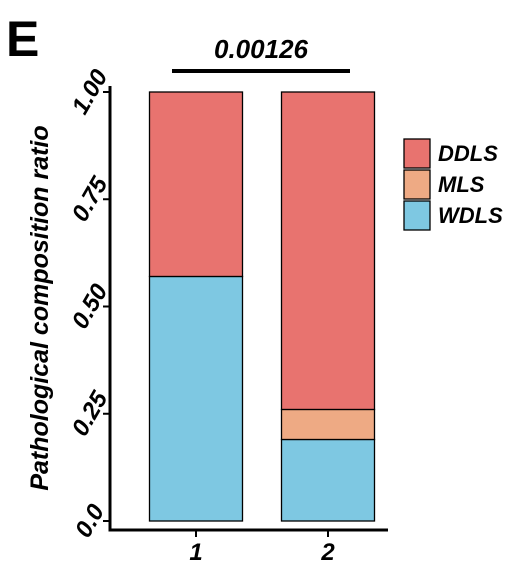 The image size is (507, 571). I want to click on annotation-layer: 0.00126, so click(261, 53).